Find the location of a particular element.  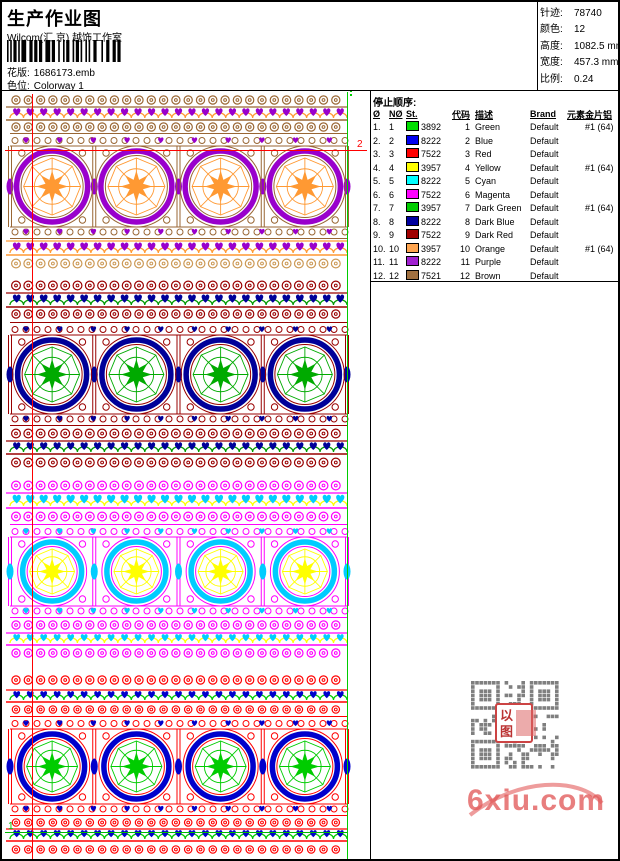

svg-text: 以 is located at coordinates (506, 715).